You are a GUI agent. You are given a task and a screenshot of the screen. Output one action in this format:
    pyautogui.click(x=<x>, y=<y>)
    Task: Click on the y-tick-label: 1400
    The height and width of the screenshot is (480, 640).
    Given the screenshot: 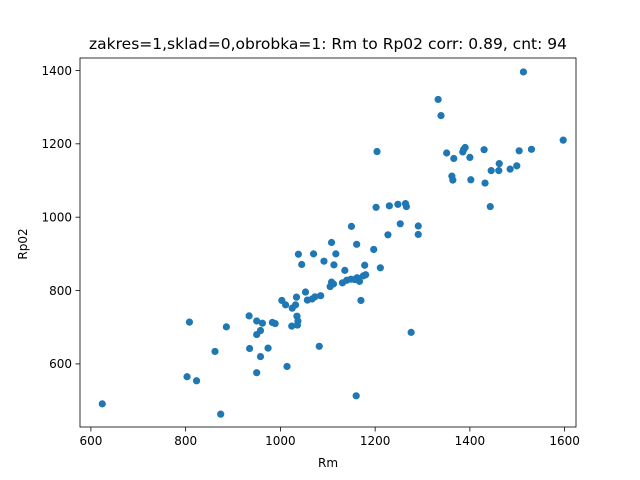 What is the action you would take?
    pyautogui.click(x=56, y=71)
    